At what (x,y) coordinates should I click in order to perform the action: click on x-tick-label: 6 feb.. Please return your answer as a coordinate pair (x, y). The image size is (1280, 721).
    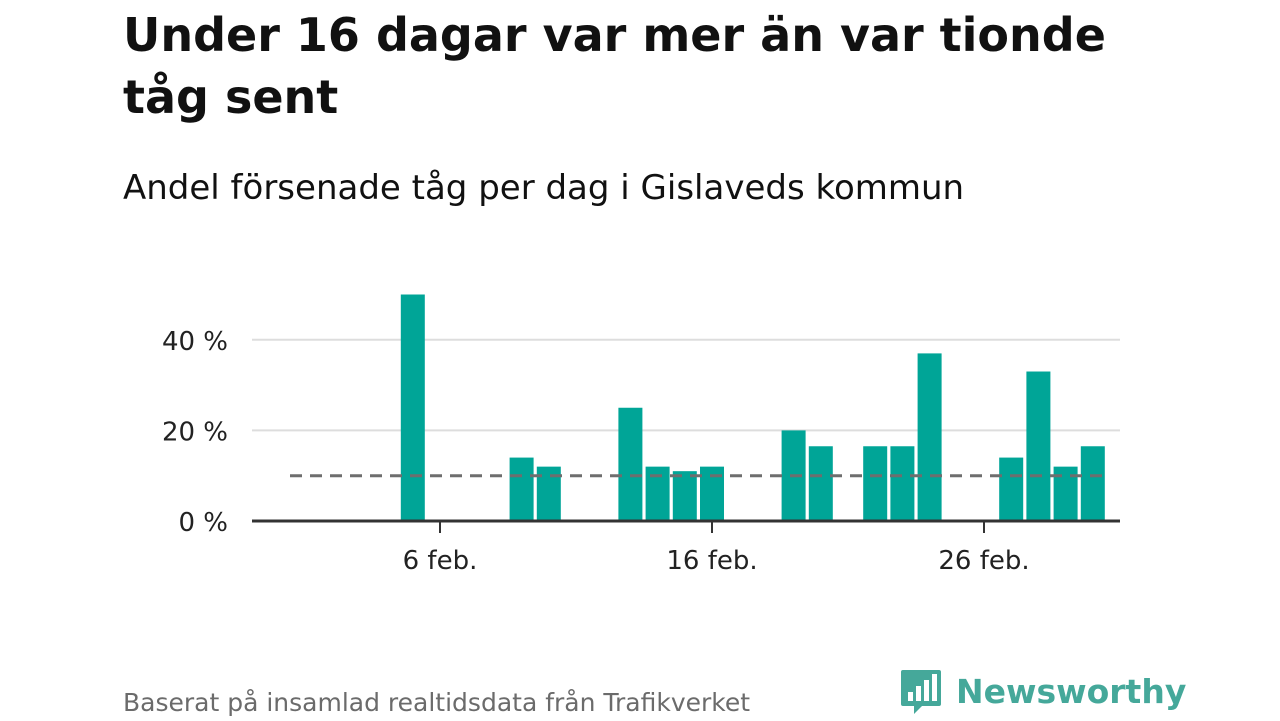
    Looking at the image, I should click on (440, 561).